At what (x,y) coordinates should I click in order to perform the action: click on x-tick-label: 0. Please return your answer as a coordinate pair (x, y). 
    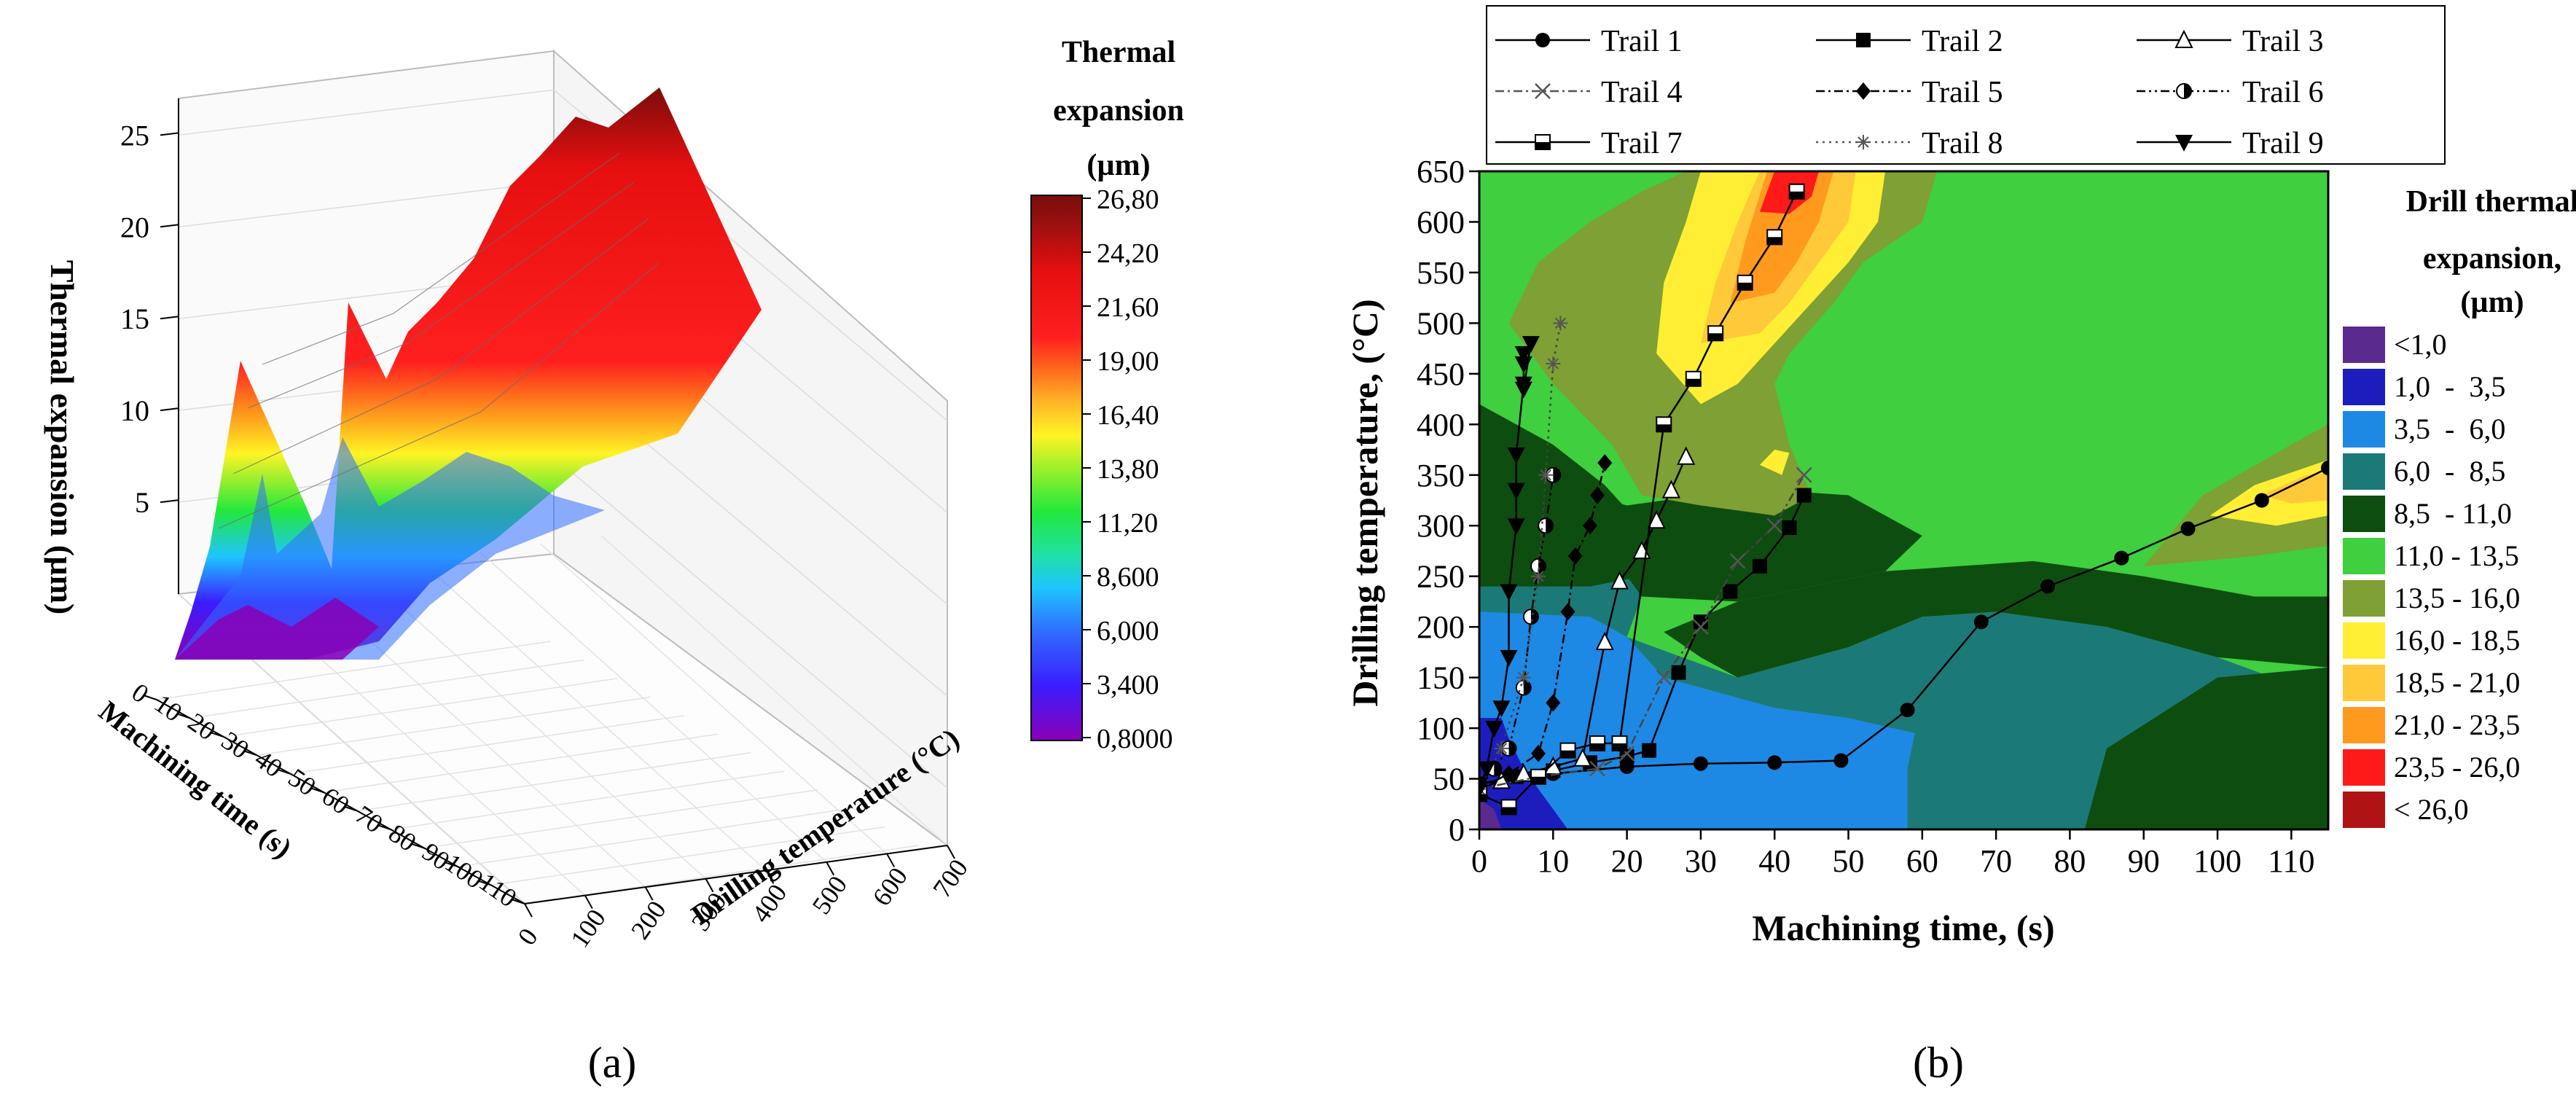
    Looking at the image, I should click on (1479, 861).